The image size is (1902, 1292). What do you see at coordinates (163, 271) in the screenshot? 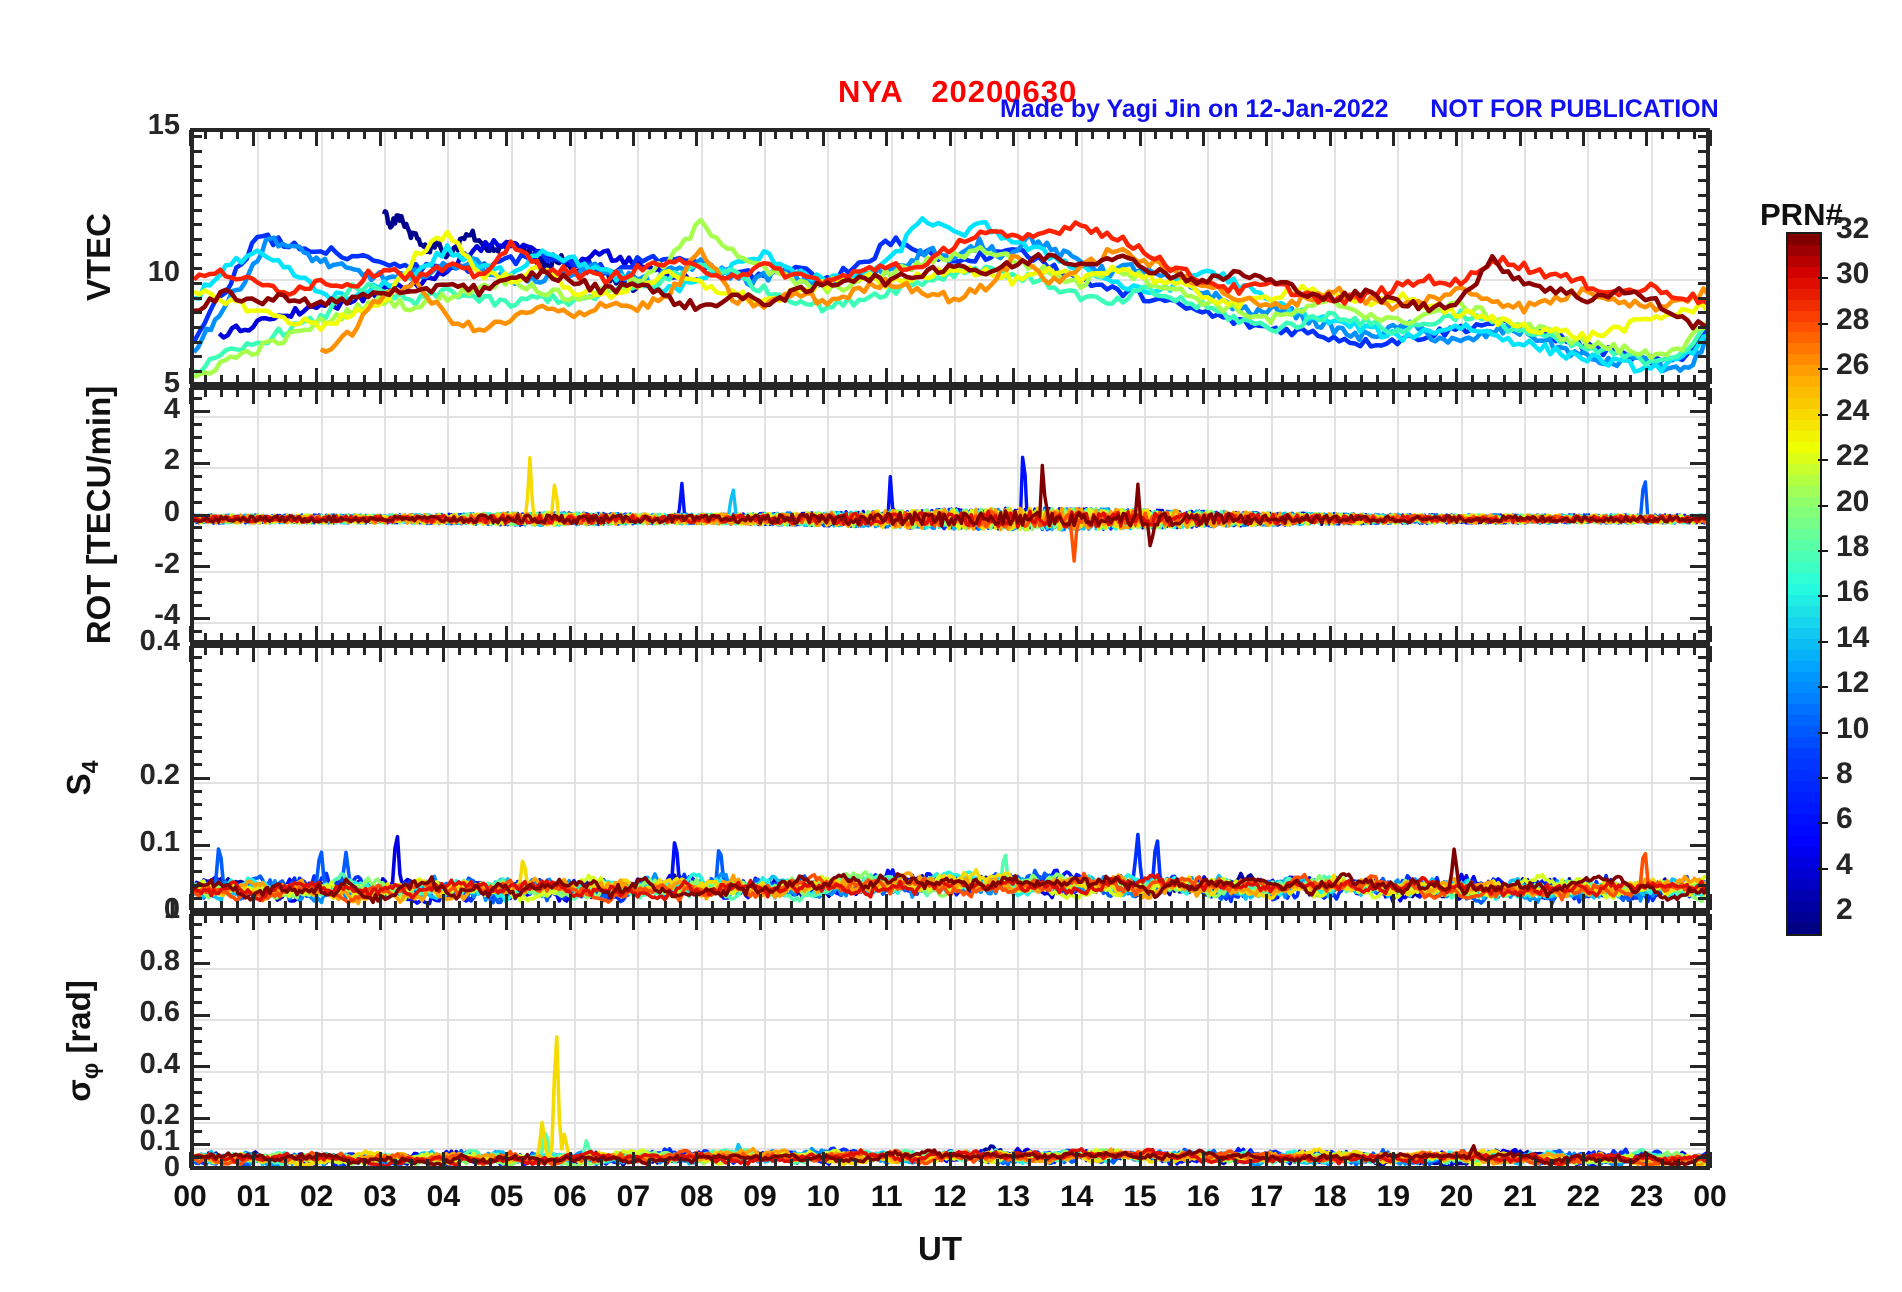
I see `y-tick-label: 10` at bounding box center [163, 271].